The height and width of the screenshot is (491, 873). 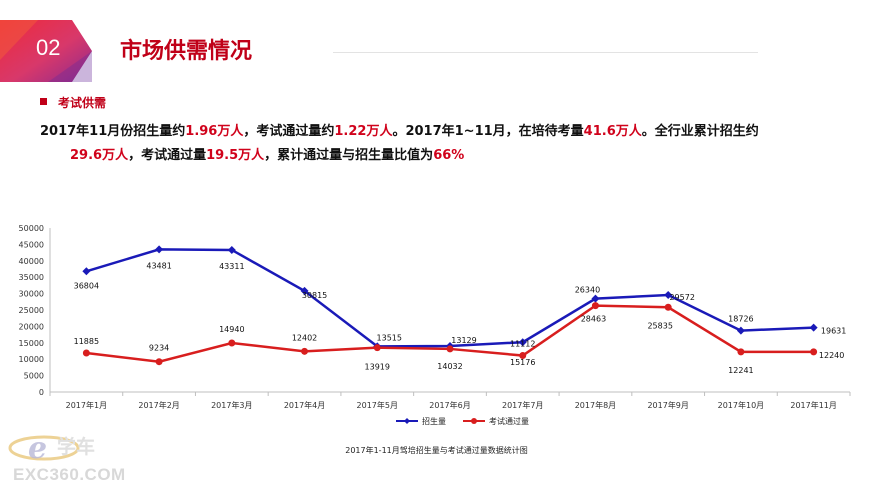 I want to click on data-label: 43311, so click(x=231, y=266).